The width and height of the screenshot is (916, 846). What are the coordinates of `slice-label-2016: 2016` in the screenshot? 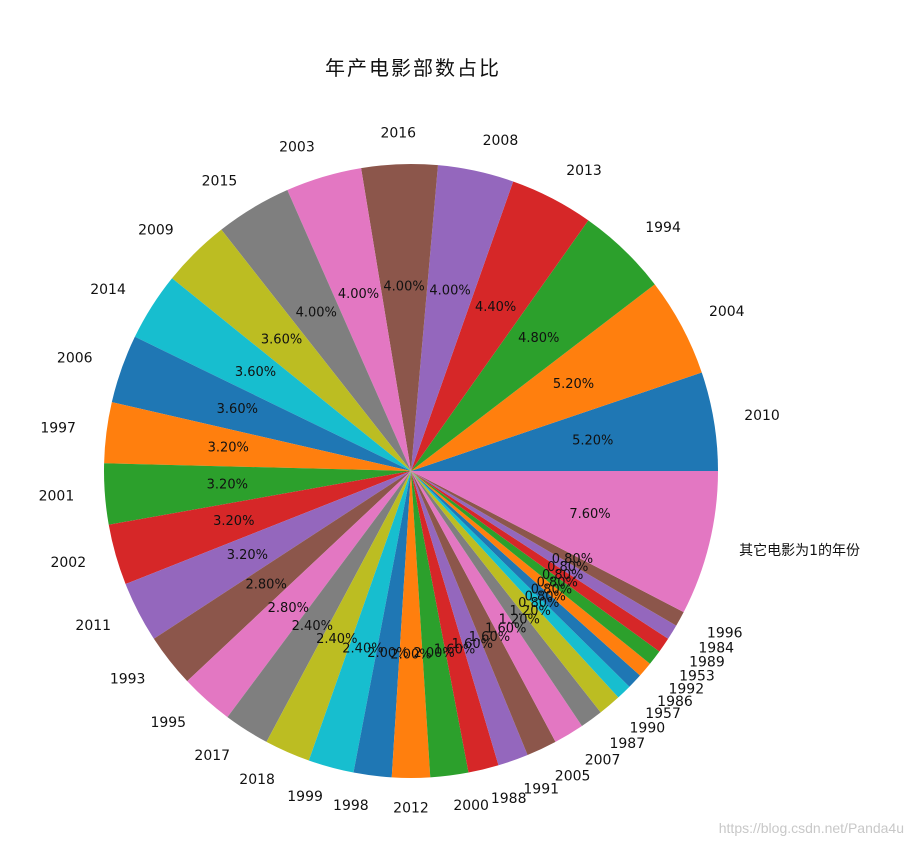 It's located at (398, 134).